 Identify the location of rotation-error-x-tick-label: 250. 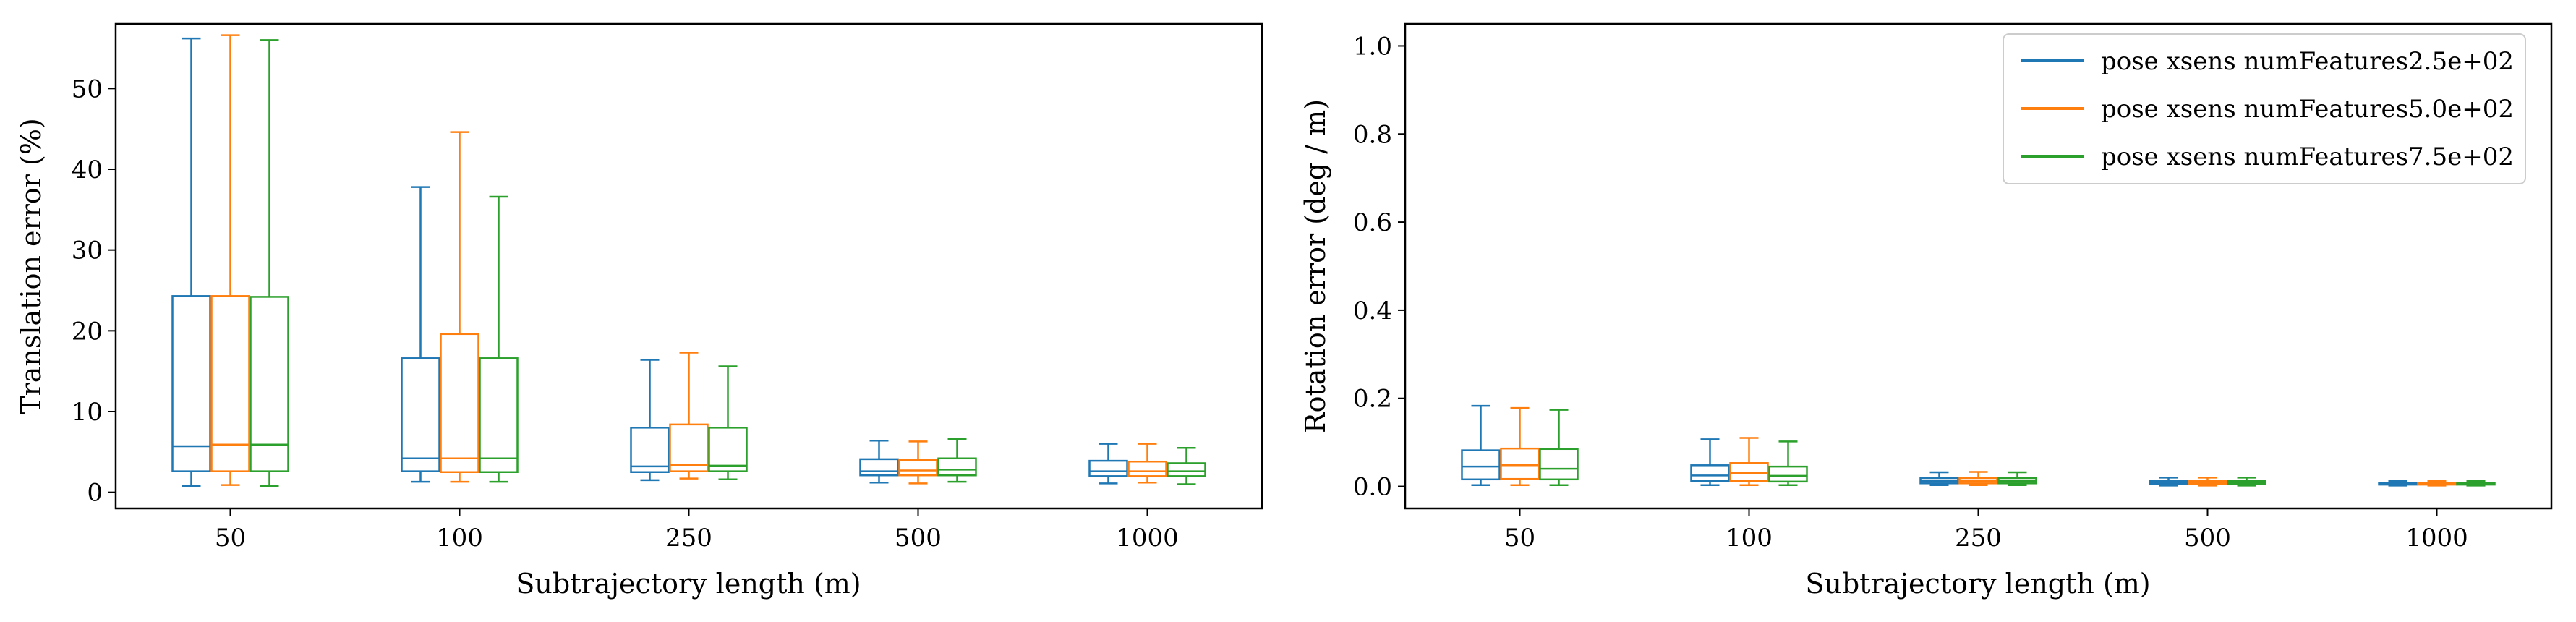
(1979, 538).